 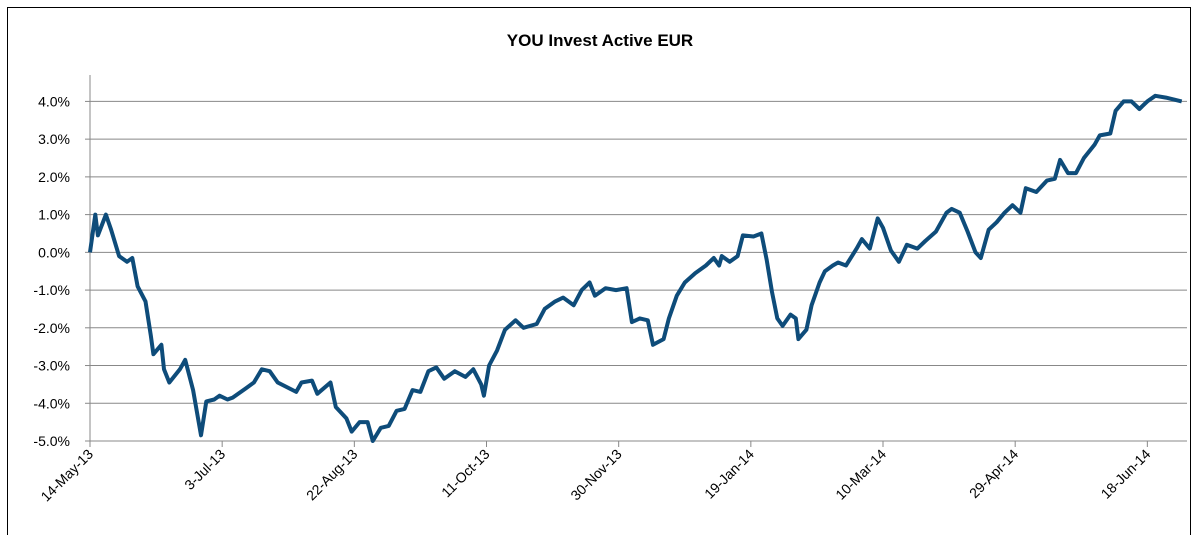 What do you see at coordinates (993, 473) in the screenshot?
I see `x-tick-label: 29-Apr-14` at bounding box center [993, 473].